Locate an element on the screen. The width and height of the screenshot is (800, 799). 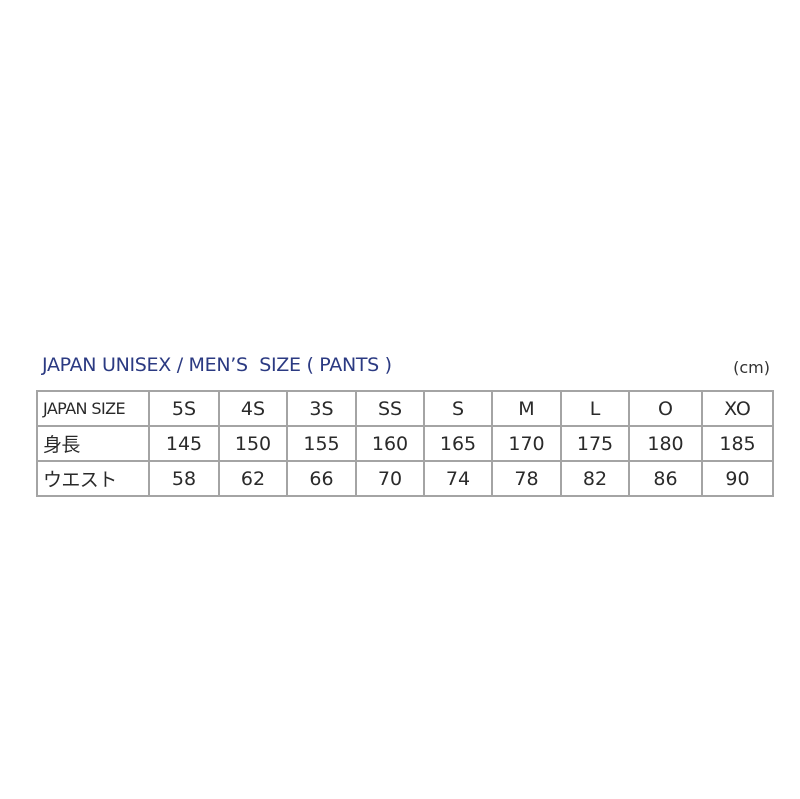
table-cell: 160 is located at coordinates (390, 443).